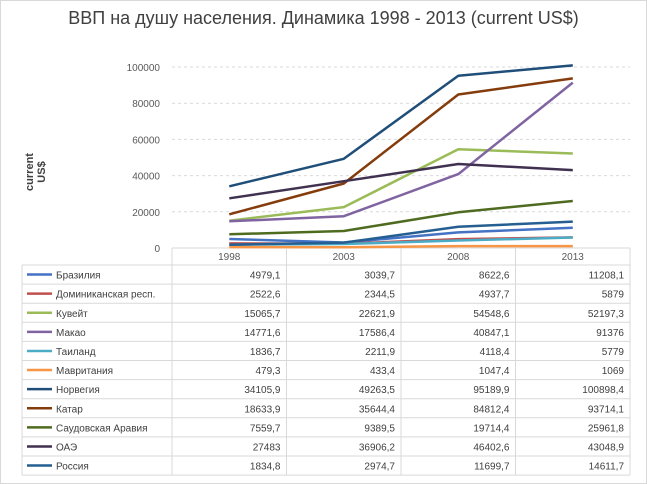 Image resolution: width=647 pixels, height=484 pixels. What do you see at coordinates (267, 447) in the screenshot?
I see `data-label: 27483` at bounding box center [267, 447].